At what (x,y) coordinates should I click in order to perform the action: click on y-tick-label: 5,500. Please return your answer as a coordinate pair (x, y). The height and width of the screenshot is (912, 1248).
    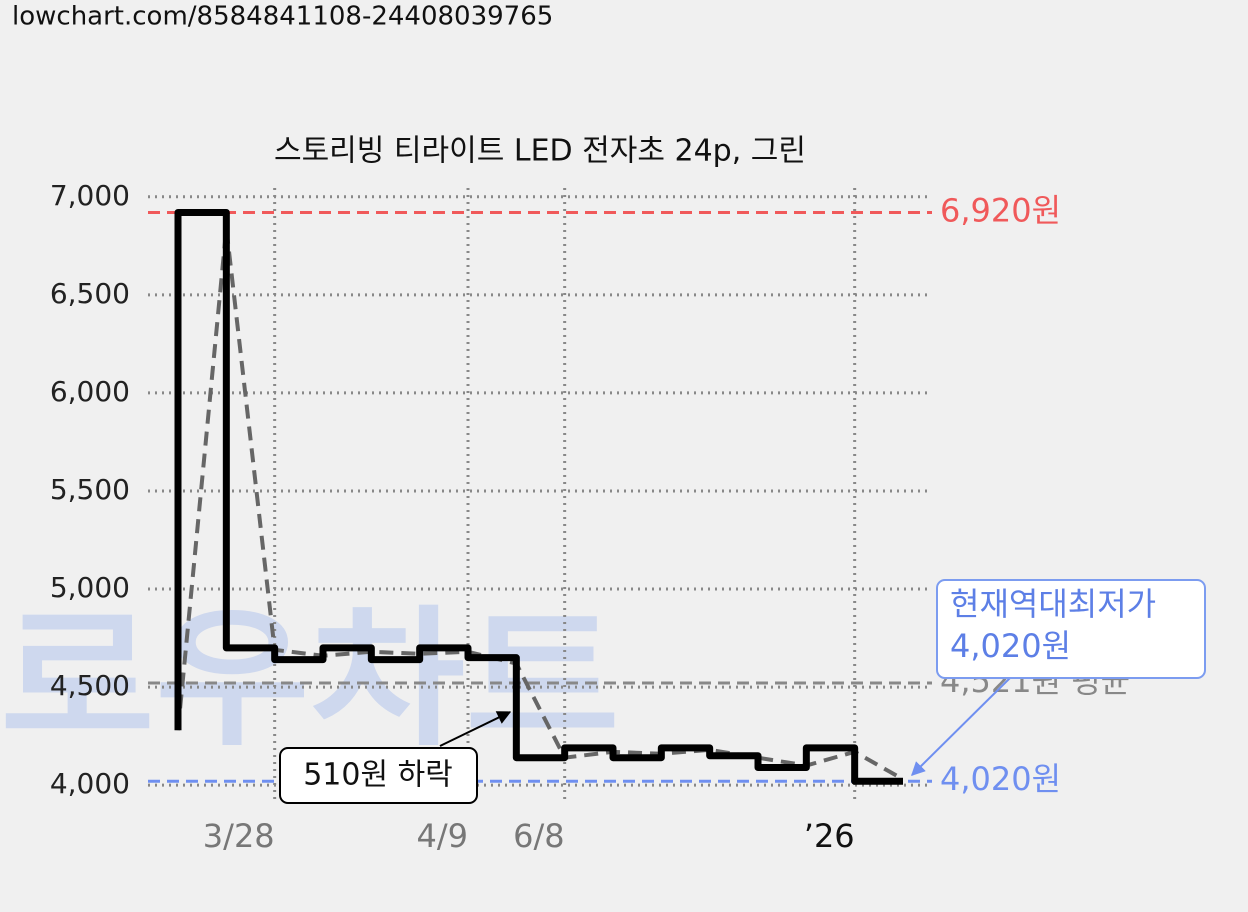
    Looking at the image, I should click on (90, 489).